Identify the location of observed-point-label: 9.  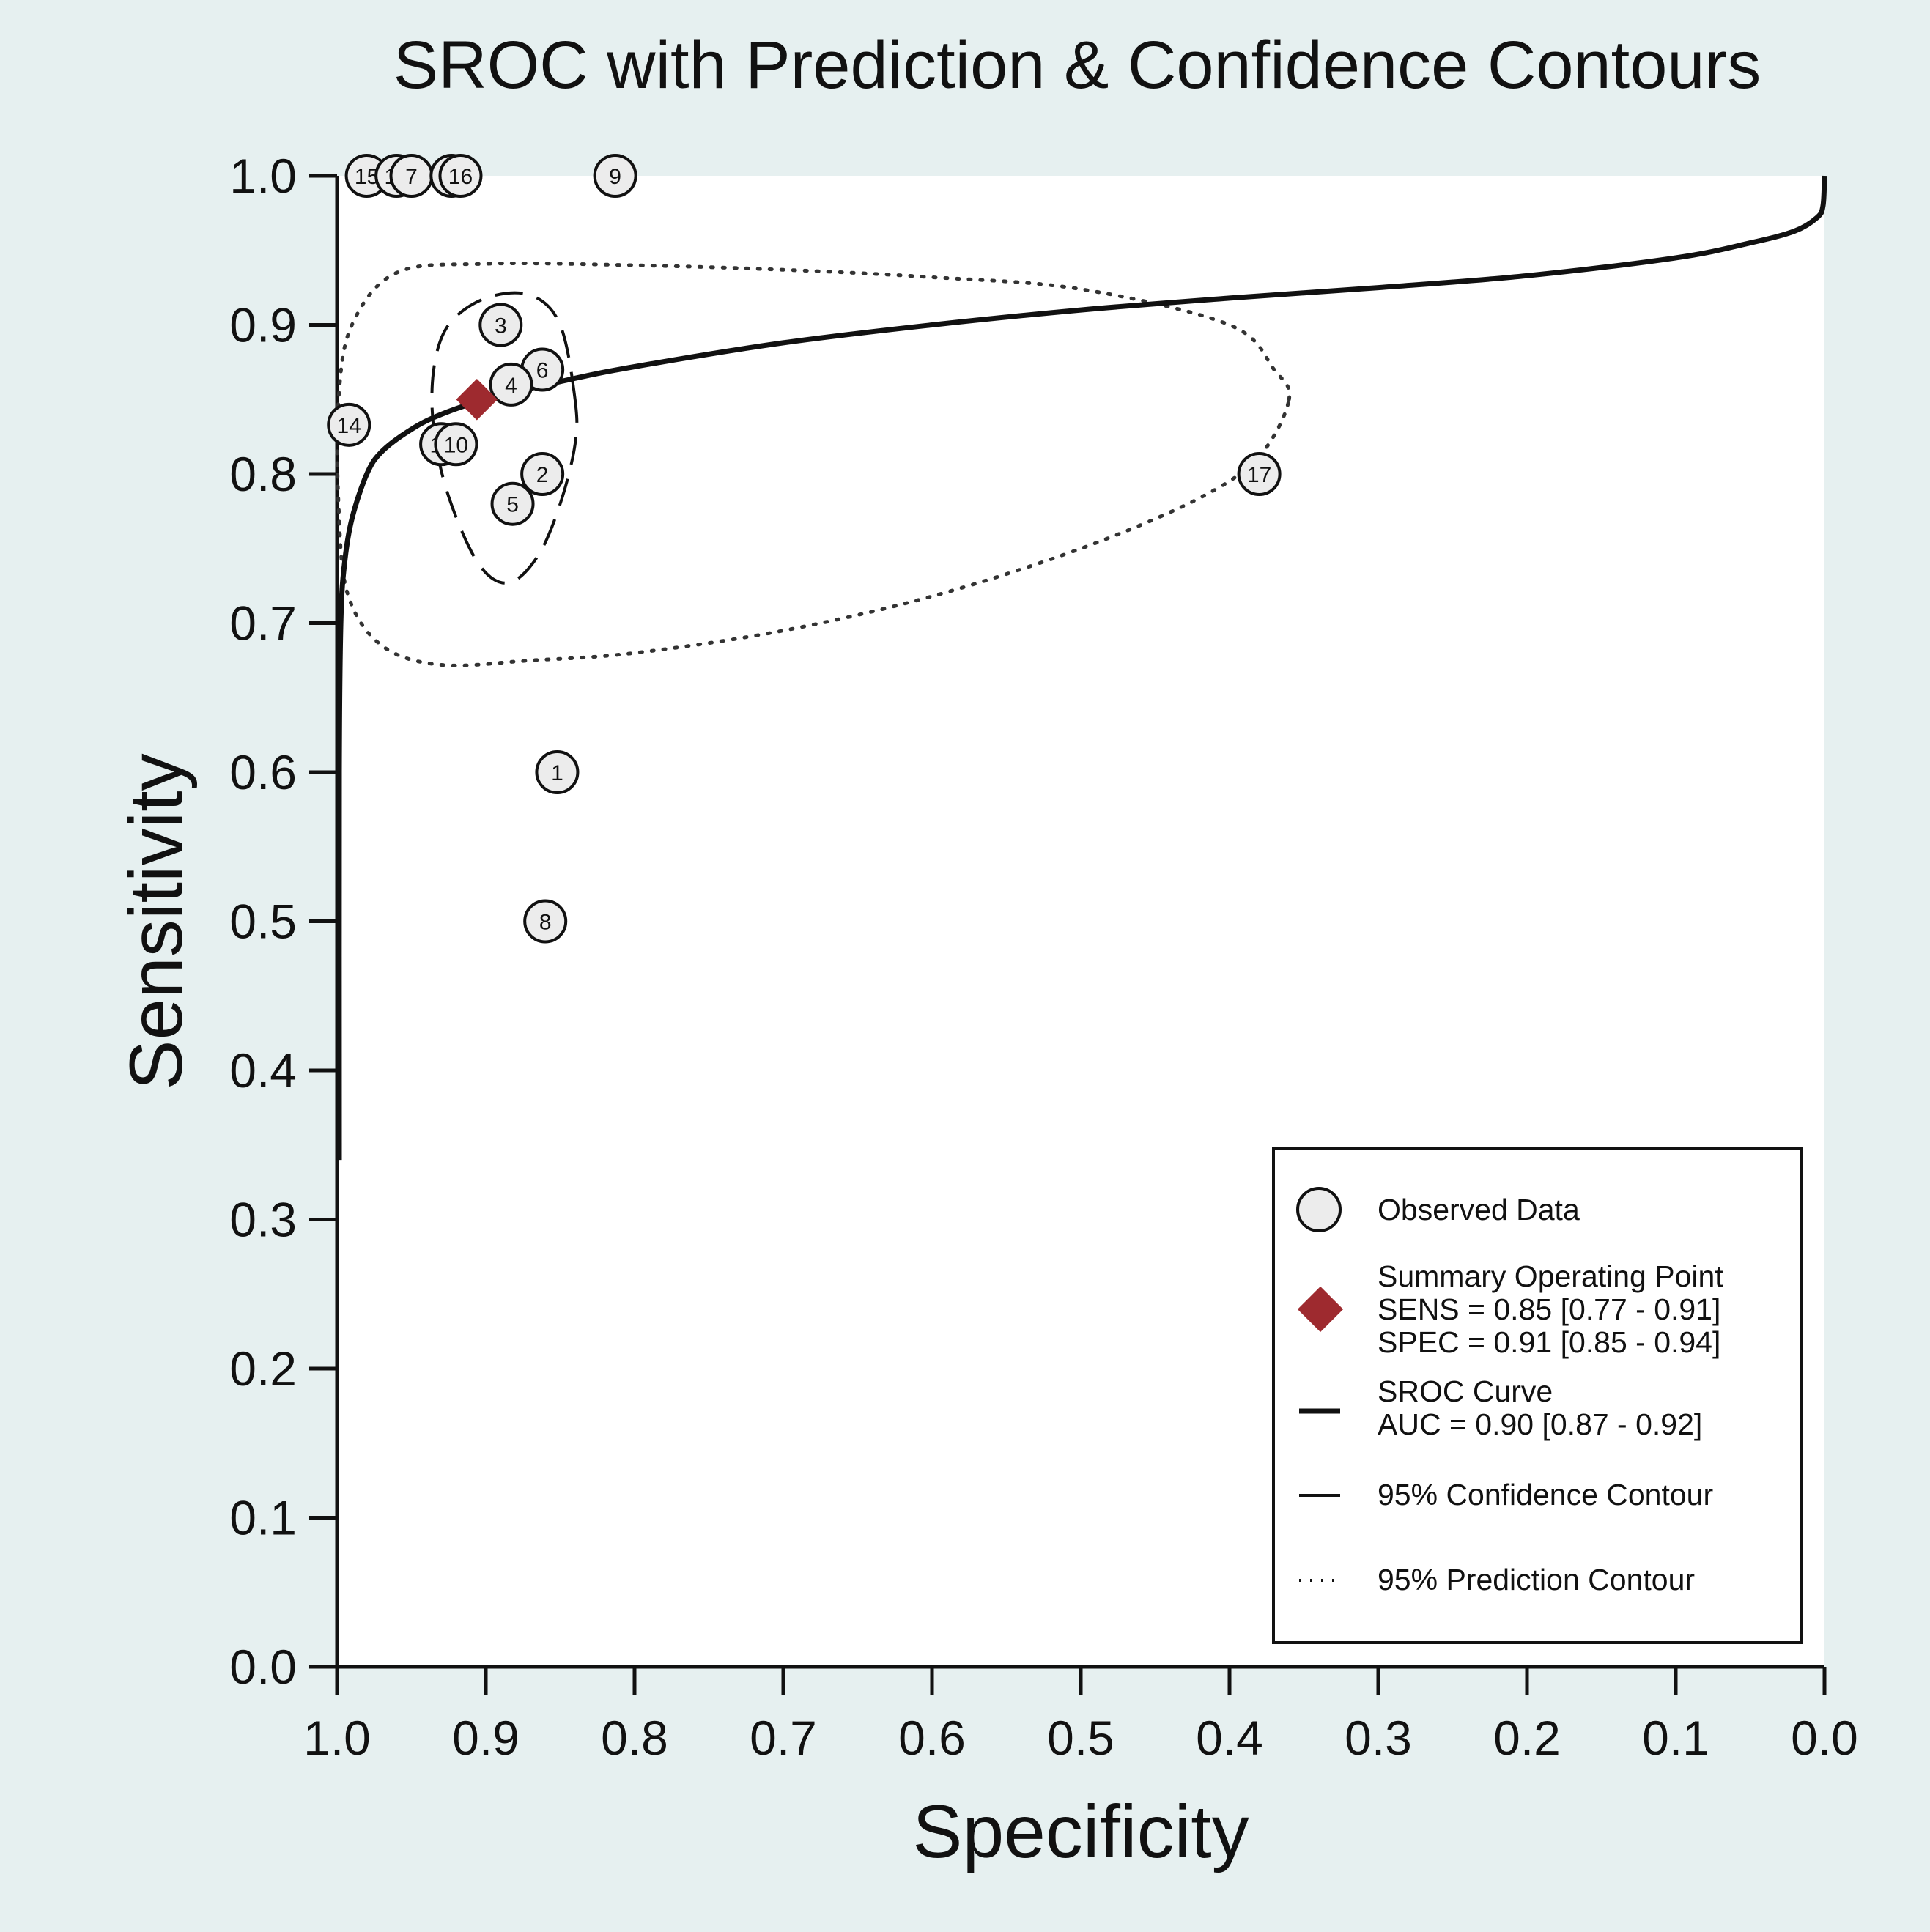
(615, 177).